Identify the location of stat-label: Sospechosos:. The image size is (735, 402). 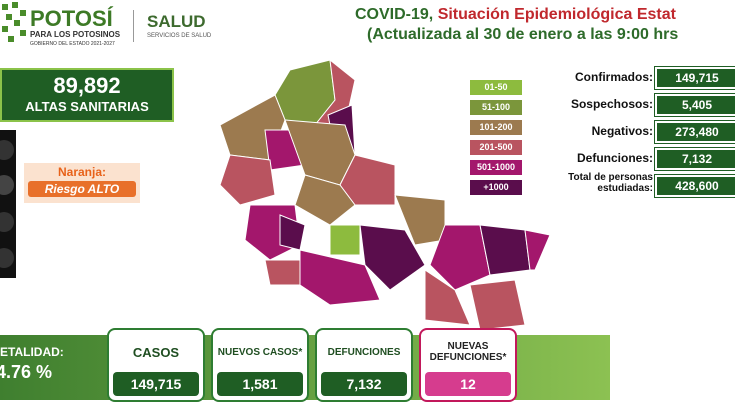
(611, 104).